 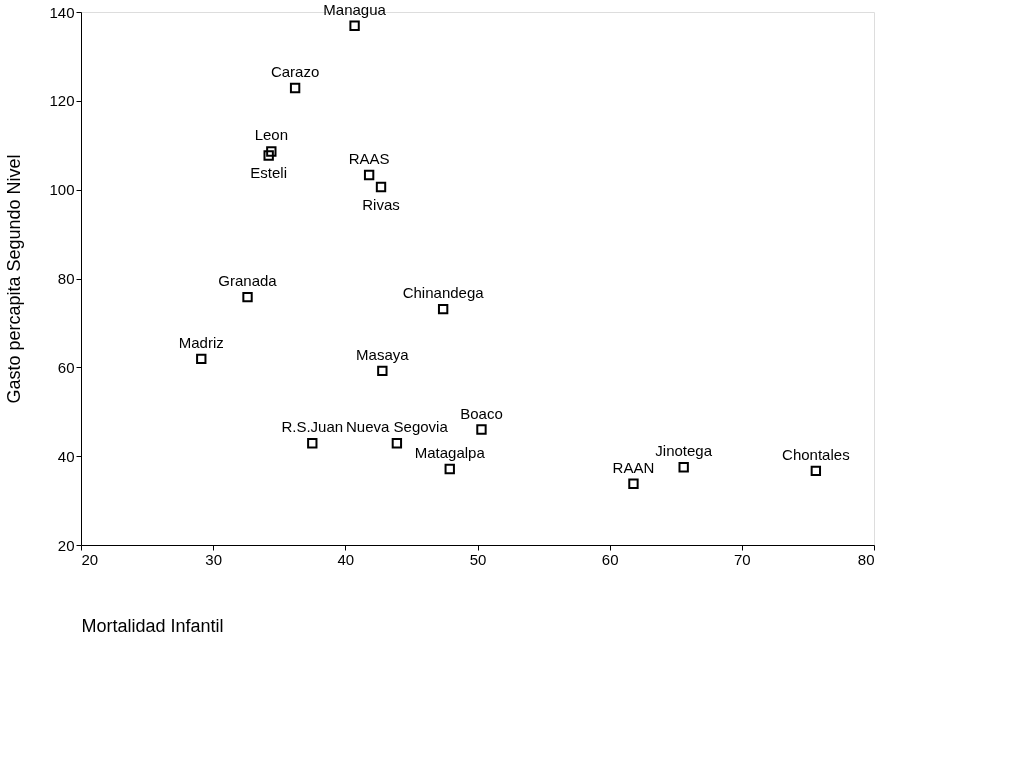 I want to click on y-tick-label: 60, so click(x=66, y=367).